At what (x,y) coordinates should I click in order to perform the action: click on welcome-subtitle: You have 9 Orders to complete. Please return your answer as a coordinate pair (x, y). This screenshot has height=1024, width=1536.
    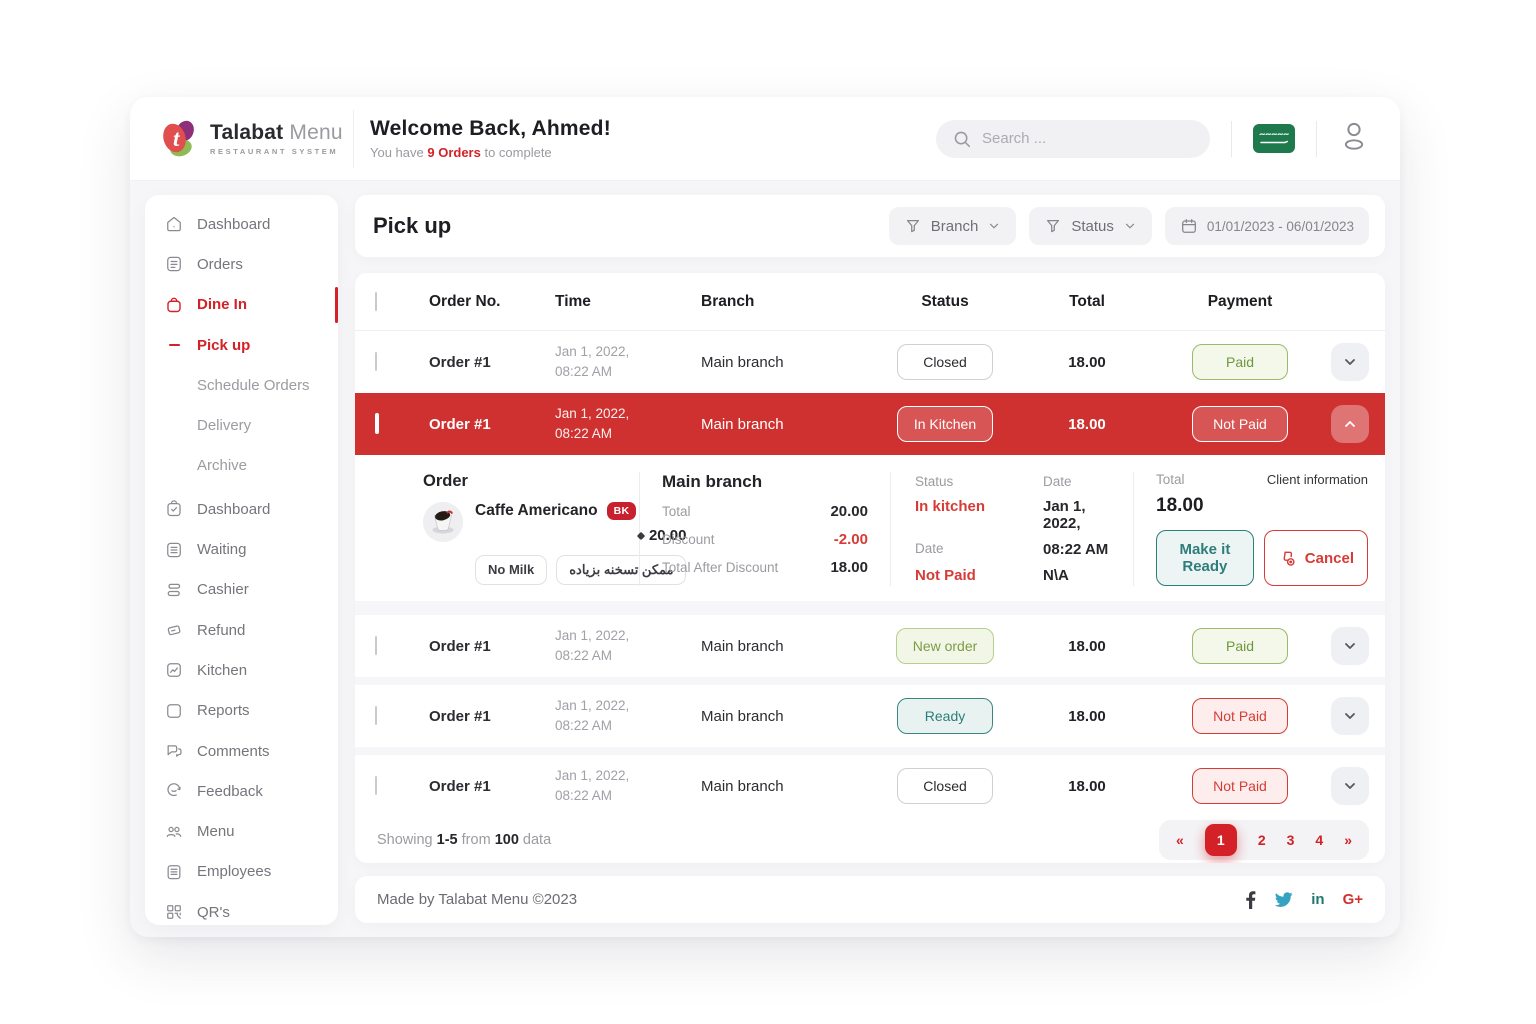
    Looking at the image, I should click on (461, 152).